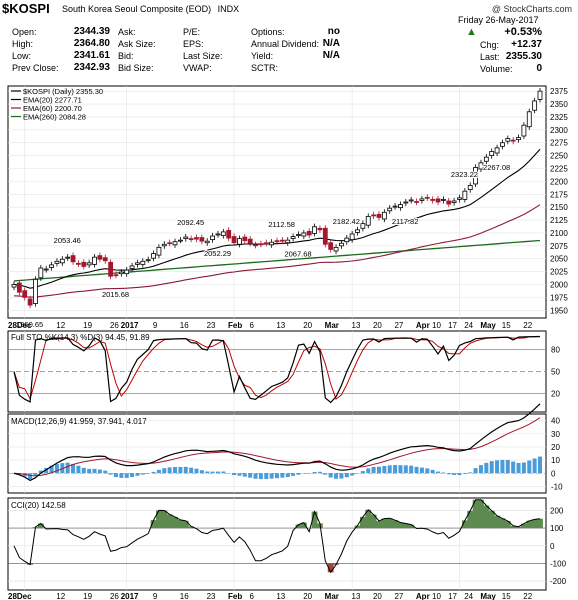  Describe the element at coordinates (114, 325) in the screenshot. I see `x-axis-label: 26` at that location.